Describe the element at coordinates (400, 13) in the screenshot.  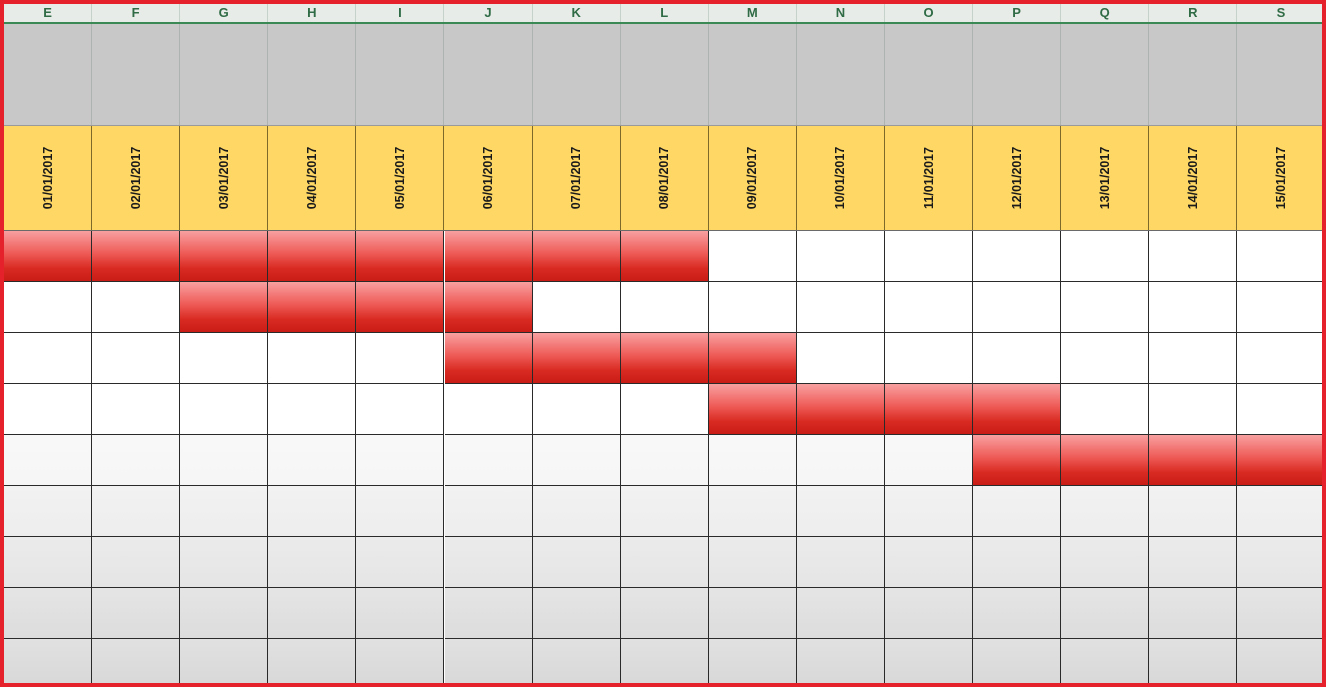
I see `column-header-i: I` at that location.